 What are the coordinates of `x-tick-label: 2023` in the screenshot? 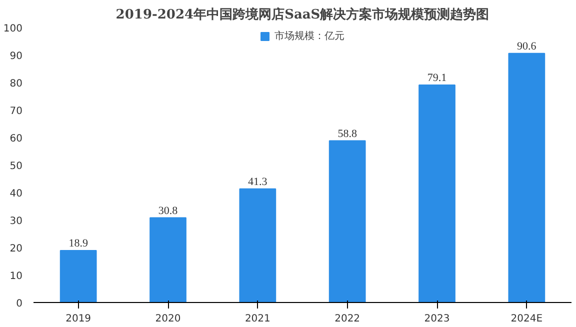 It's located at (437, 319).